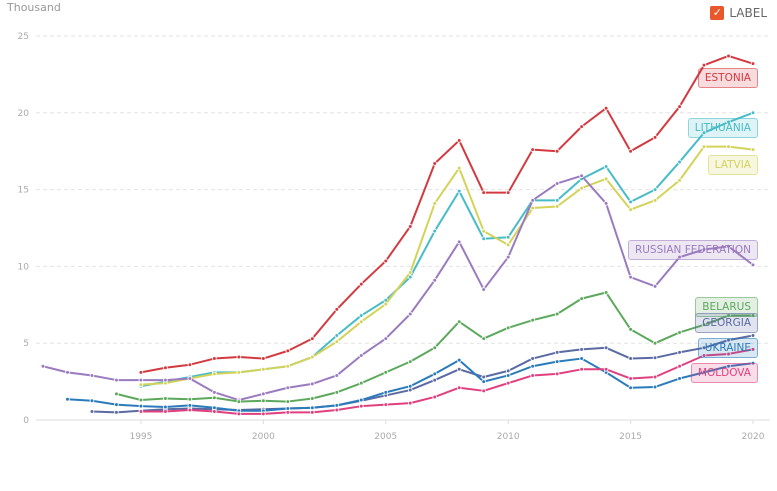 Image resolution: width=777 pixels, height=491 pixels. I want to click on series-label-latvia: LATVIA, so click(732, 165).